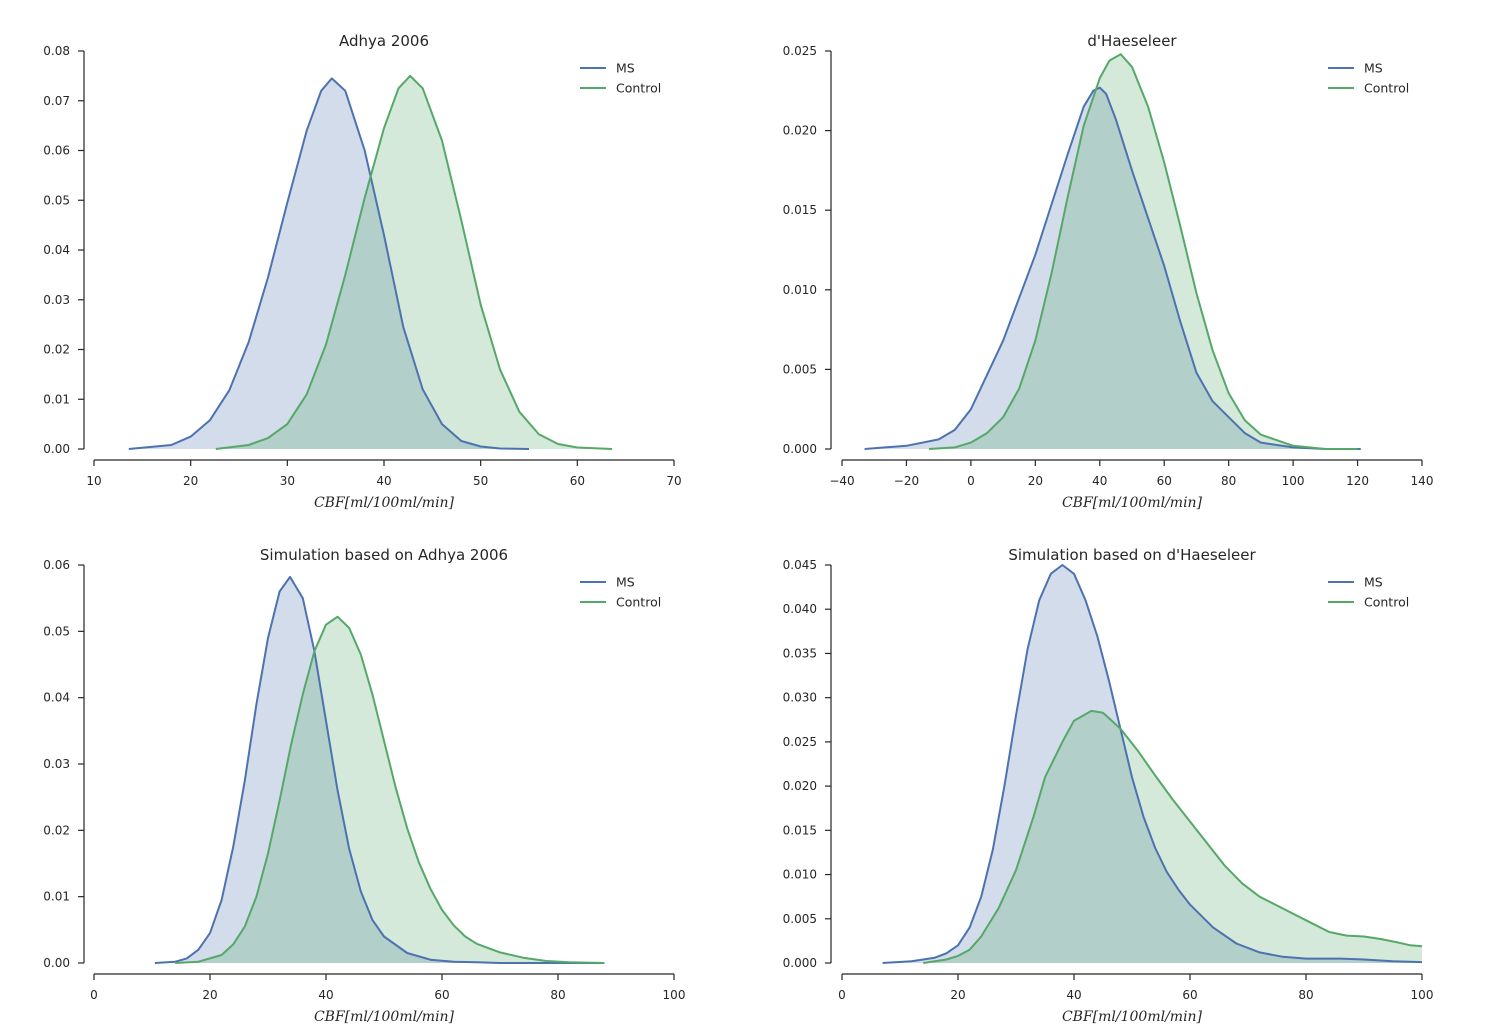 The height and width of the screenshot is (1028, 1496). What do you see at coordinates (800, 565) in the screenshot?
I see `y-tick-label: 0.045` at bounding box center [800, 565].